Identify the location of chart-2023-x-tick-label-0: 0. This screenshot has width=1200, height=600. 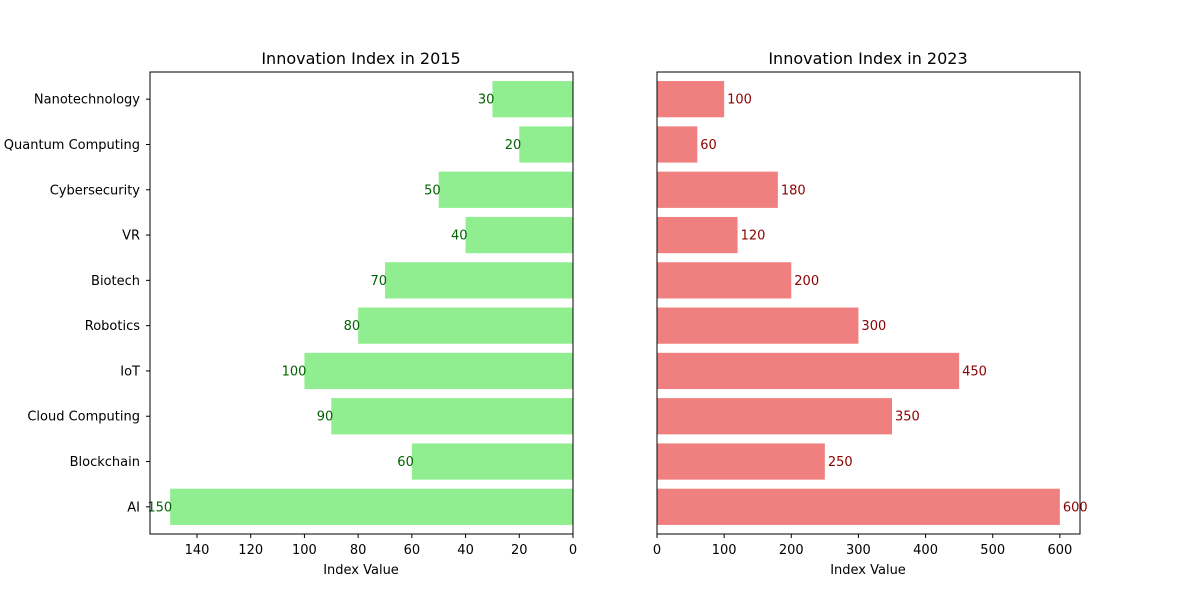
(657, 550).